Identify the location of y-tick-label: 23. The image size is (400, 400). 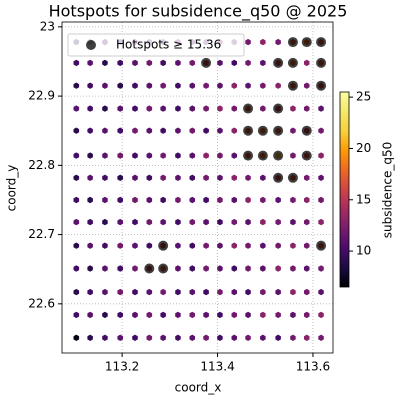
(47, 26).